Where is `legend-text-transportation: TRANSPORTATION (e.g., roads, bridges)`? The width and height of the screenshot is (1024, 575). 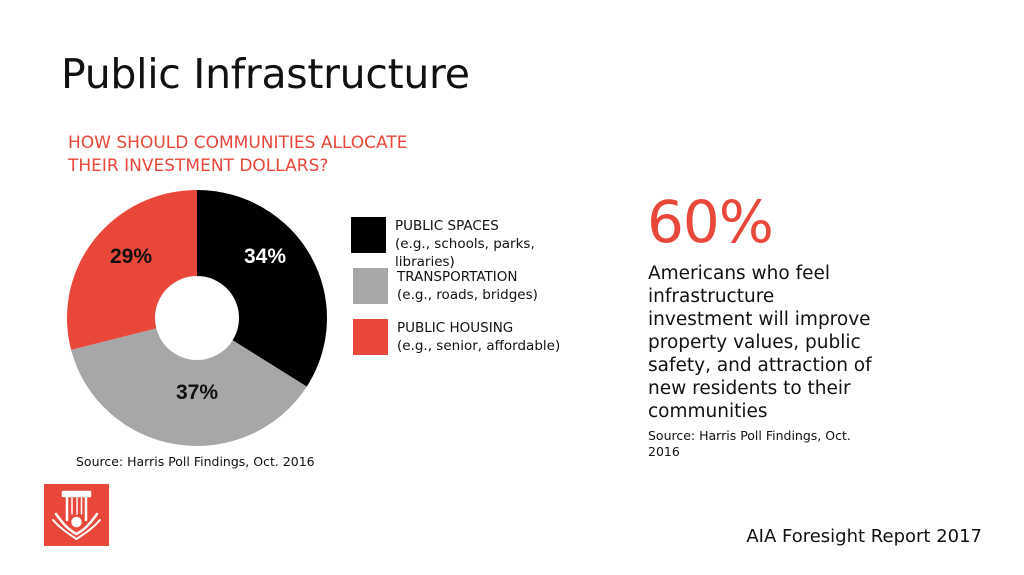
legend-text-transportation: TRANSPORTATION (e.g., roads, bridges) is located at coordinates (482, 286).